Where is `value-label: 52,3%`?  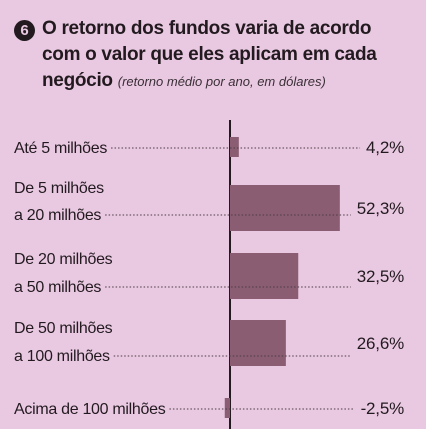
value-label: 52,3% is located at coordinates (380, 208).